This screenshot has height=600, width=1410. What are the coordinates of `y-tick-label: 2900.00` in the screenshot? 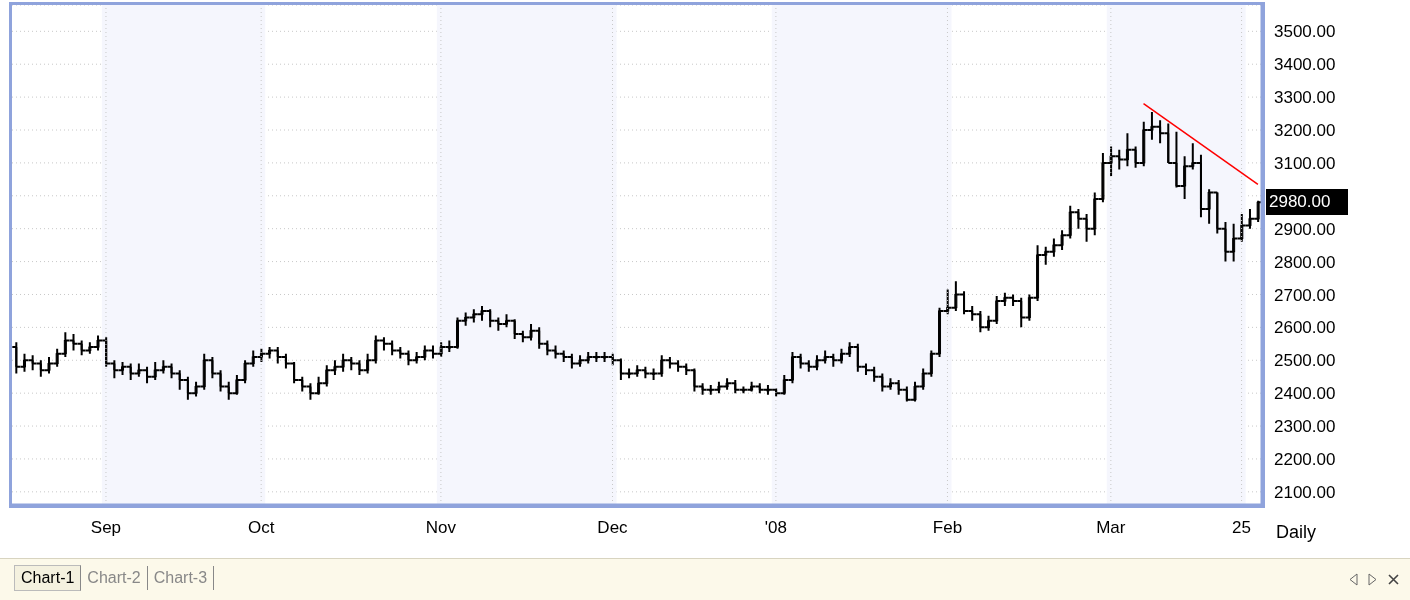 It's located at (1305, 229).